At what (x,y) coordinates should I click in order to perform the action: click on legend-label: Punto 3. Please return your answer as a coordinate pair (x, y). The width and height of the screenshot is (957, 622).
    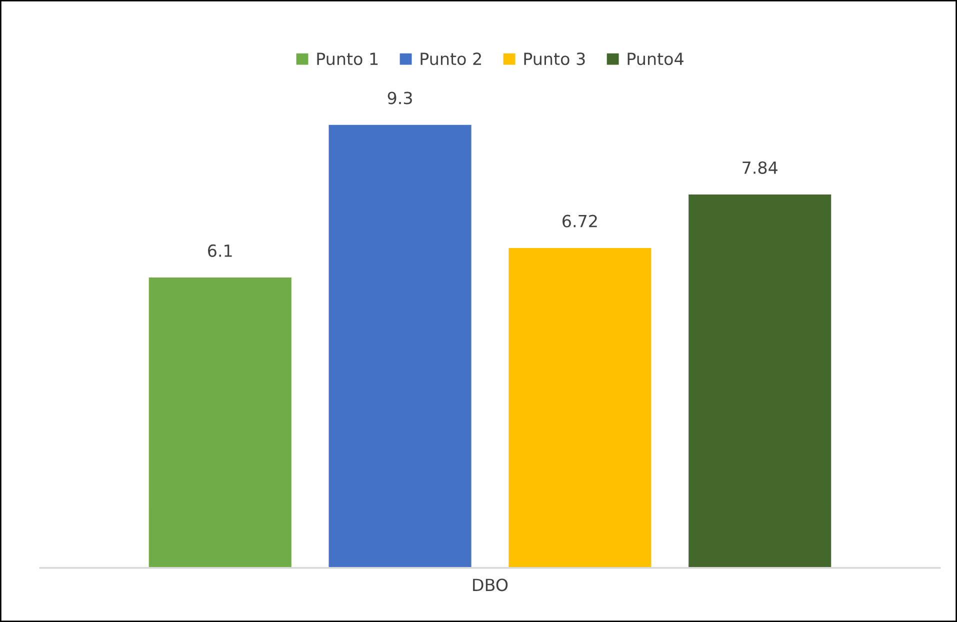
    Looking at the image, I should click on (554, 59).